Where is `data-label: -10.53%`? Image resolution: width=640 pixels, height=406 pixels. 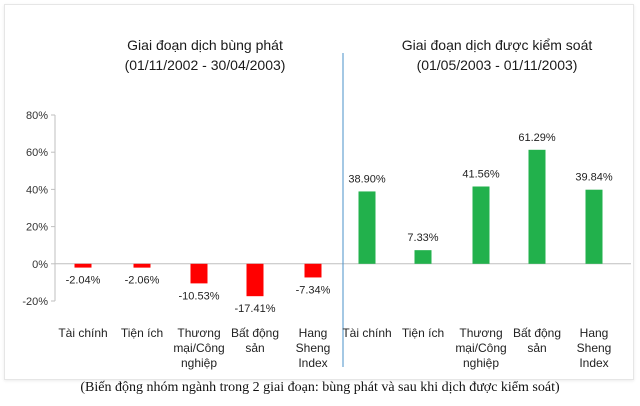
data-label: -10.53% is located at coordinates (199, 296).